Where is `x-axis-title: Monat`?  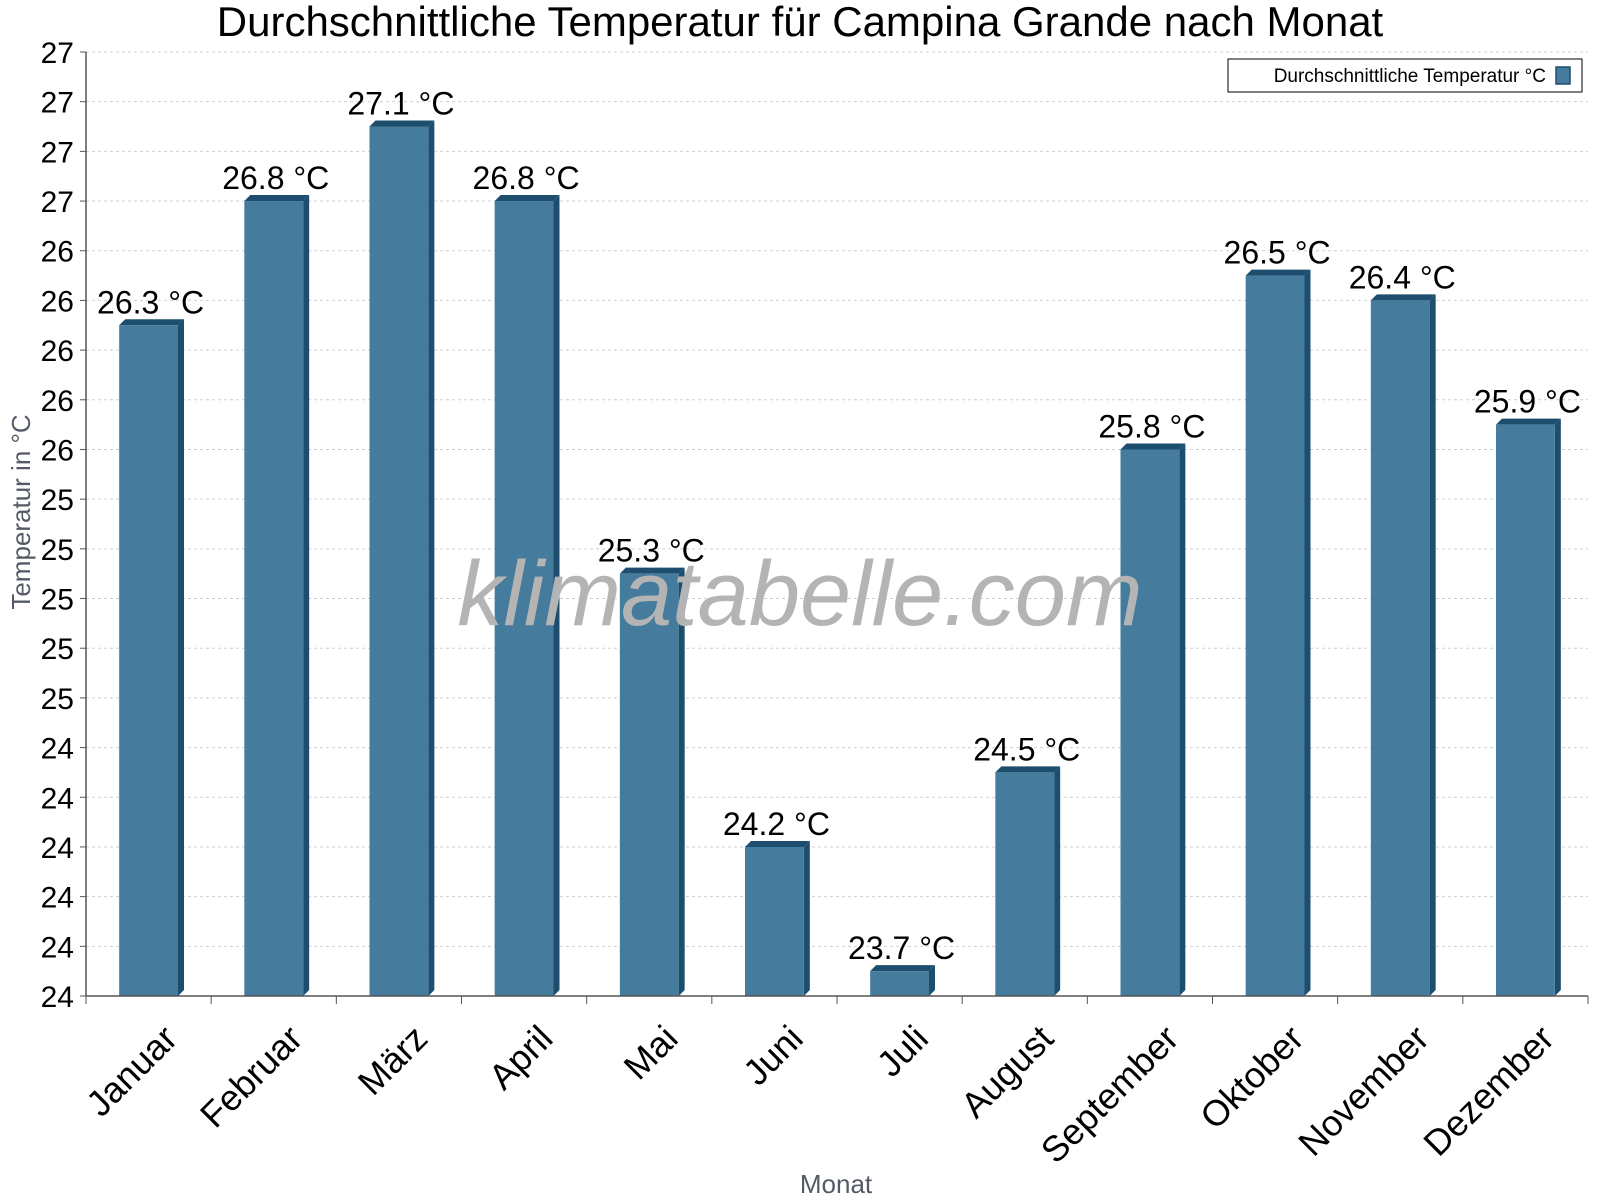 x-axis-title: Monat is located at coordinates (836, 1184).